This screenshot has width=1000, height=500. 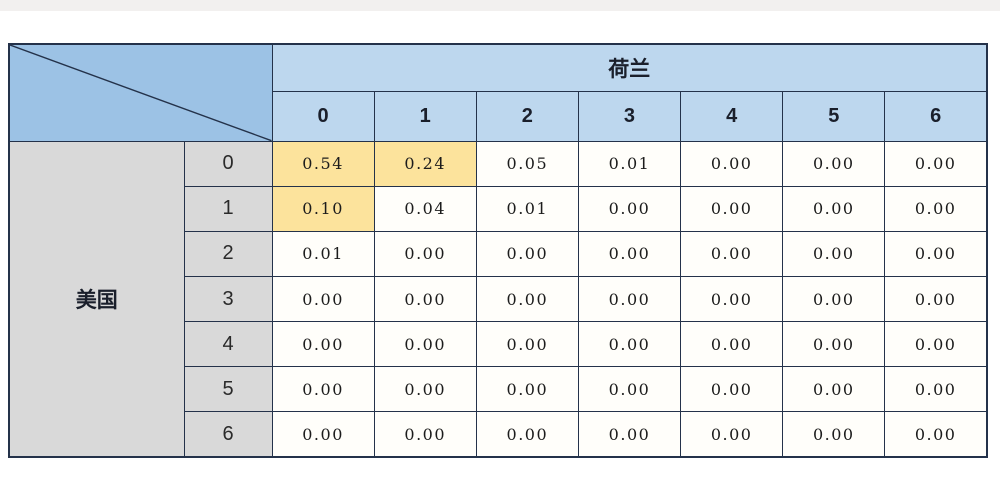 What do you see at coordinates (936, 116) in the screenshot?
I see `column-header-6: 6` at bounding box center [936, 116].